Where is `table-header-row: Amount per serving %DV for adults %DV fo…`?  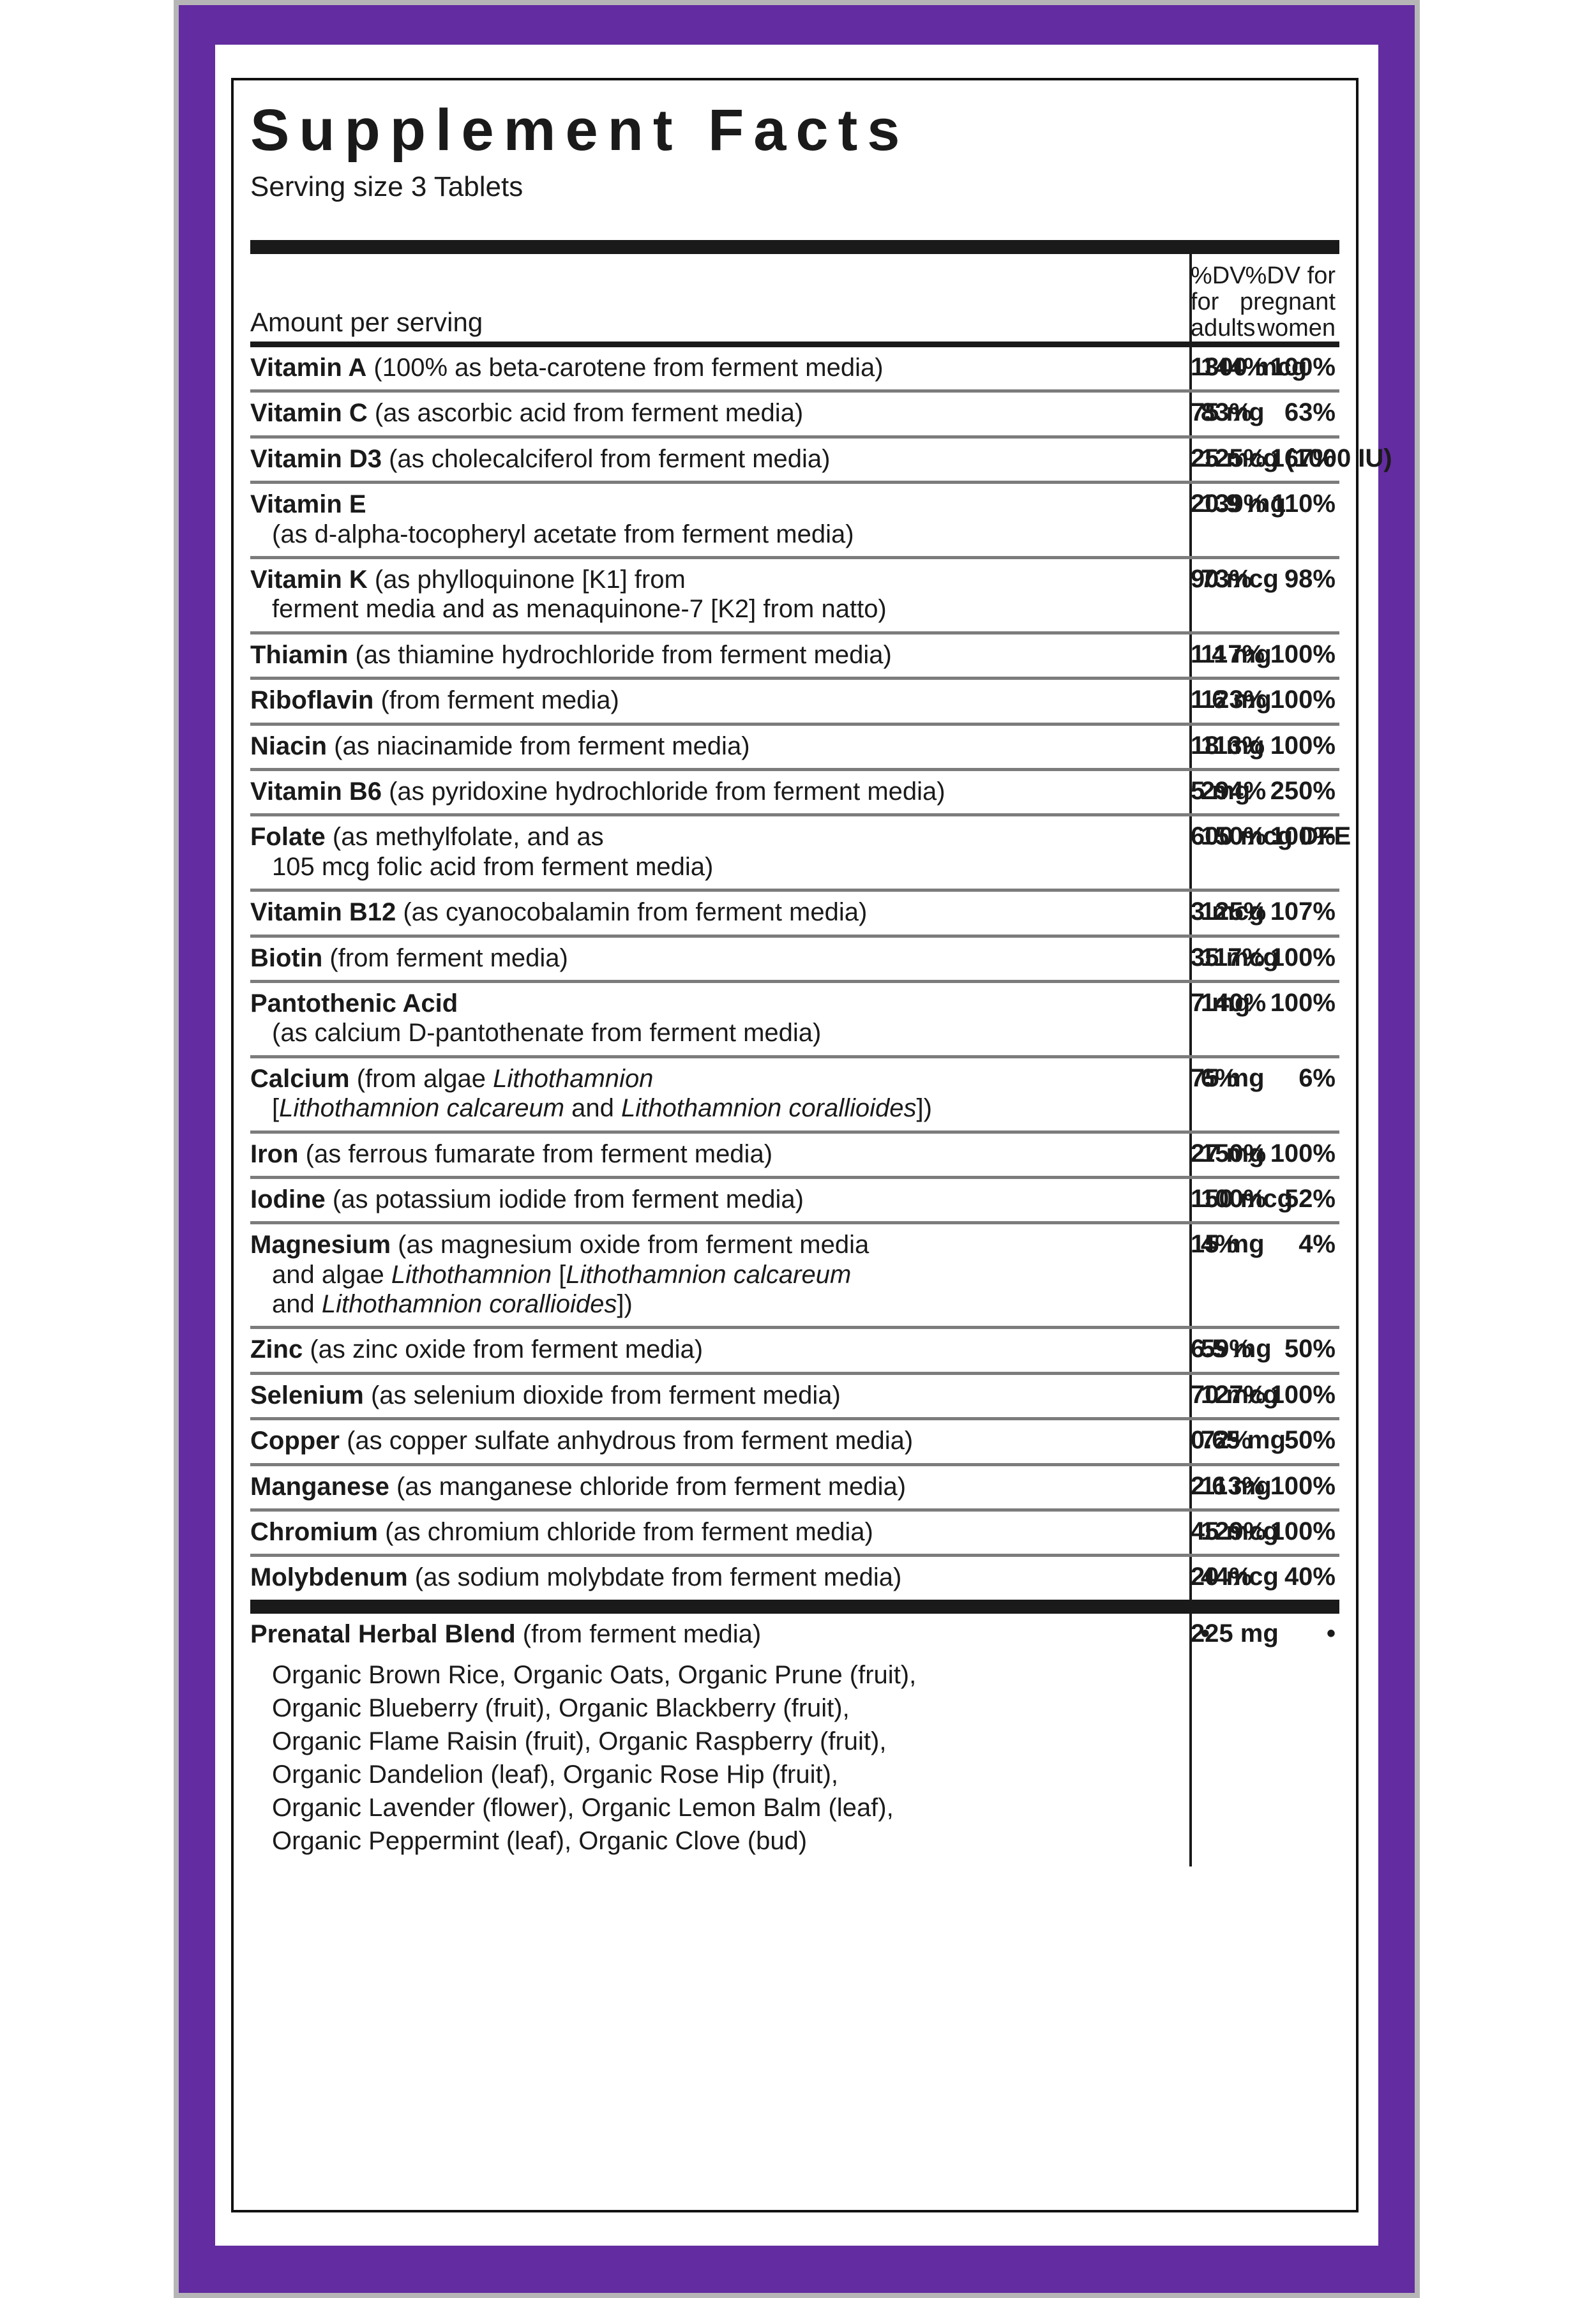
table-header-row: Amount per serving %DV for adults %DV fo… is located at coordinates (794, 299).